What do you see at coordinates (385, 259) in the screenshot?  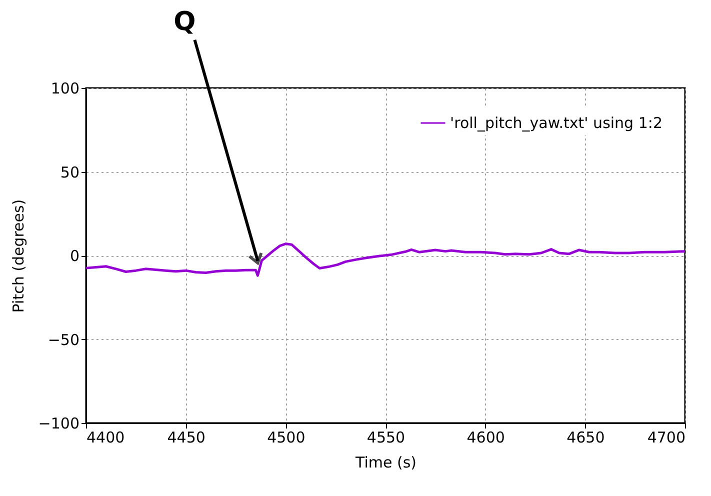 I see `line-series` at bounding box center [385, 259].